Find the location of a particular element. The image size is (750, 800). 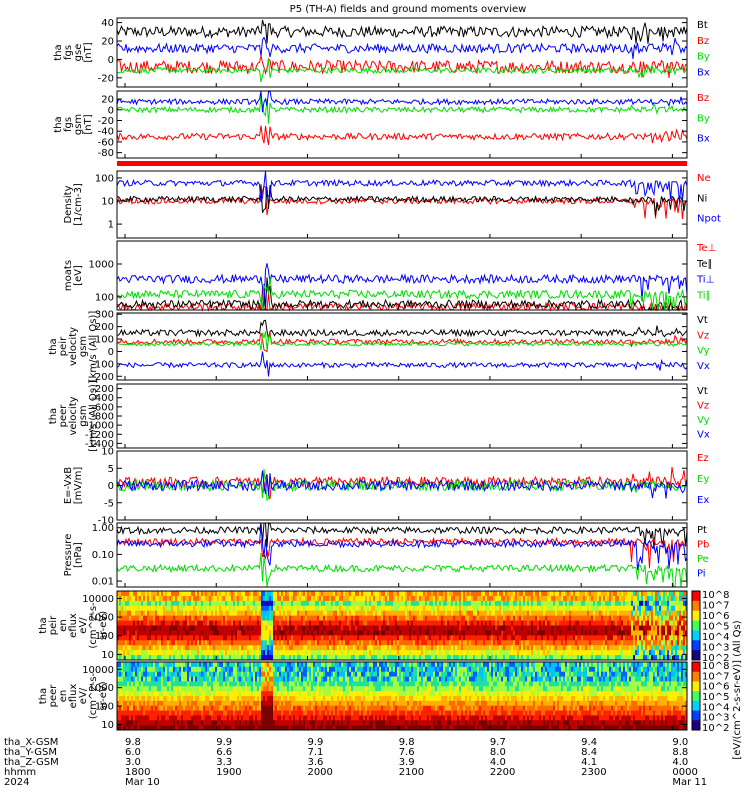

y-tick-label: -1400 is located at coordinates (99, 444).